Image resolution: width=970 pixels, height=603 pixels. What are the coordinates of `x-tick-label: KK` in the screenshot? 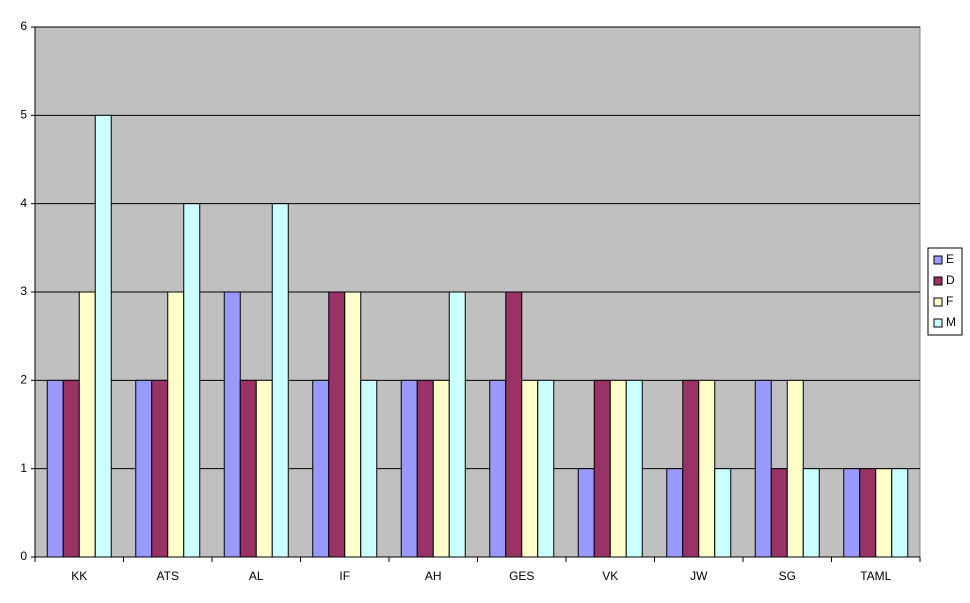 It's located at (79, 576).